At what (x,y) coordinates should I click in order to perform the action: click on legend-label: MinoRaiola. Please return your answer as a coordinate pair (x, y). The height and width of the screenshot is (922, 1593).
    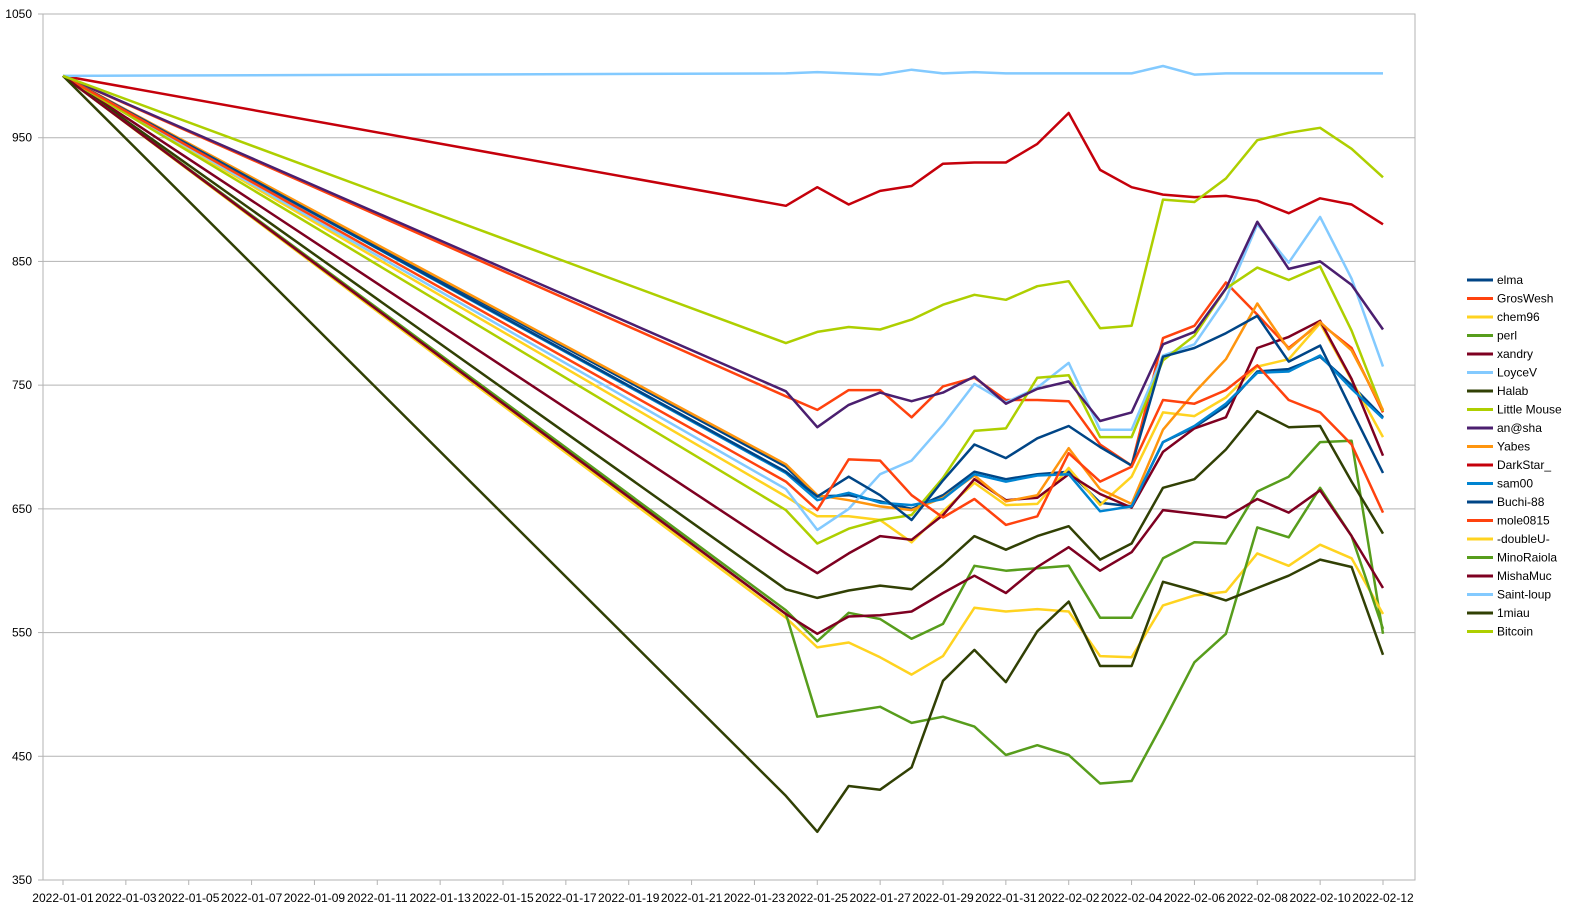
    Looking at the image, I should click on (1527, 558).